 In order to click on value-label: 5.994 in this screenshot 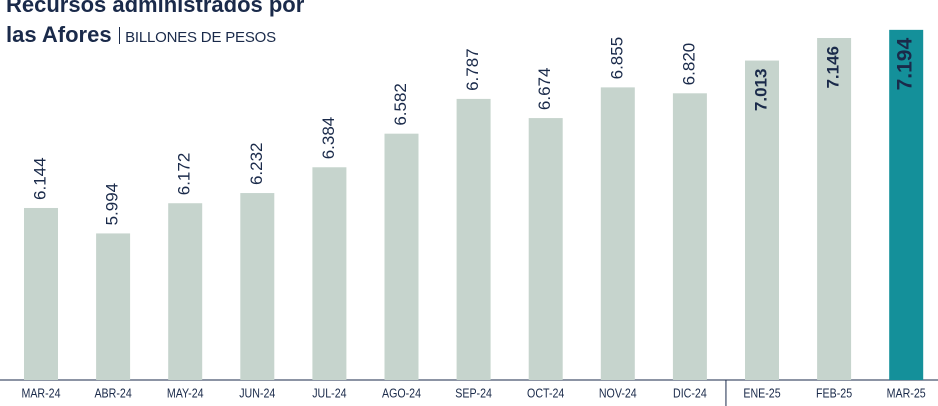, I will do `click(112, 204)`.